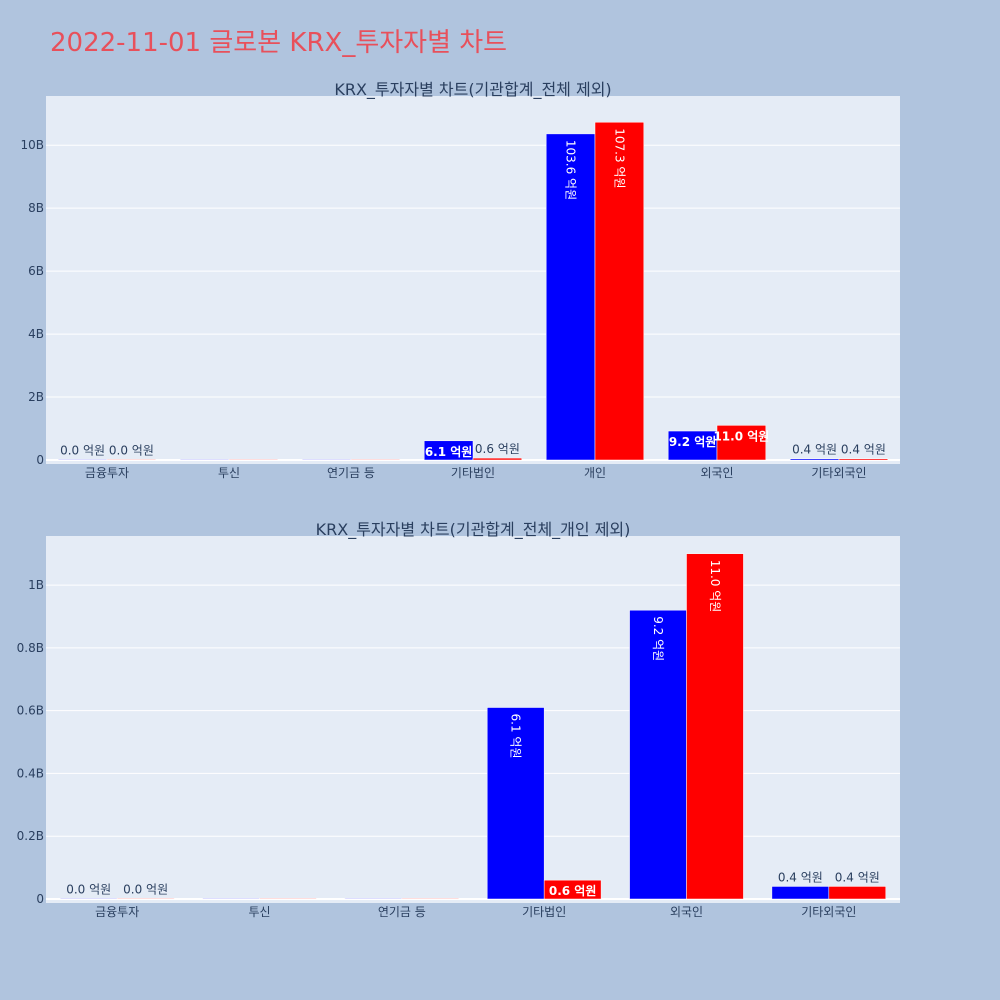  I want to click on y-tick-label: 6B, so click(36, 271).